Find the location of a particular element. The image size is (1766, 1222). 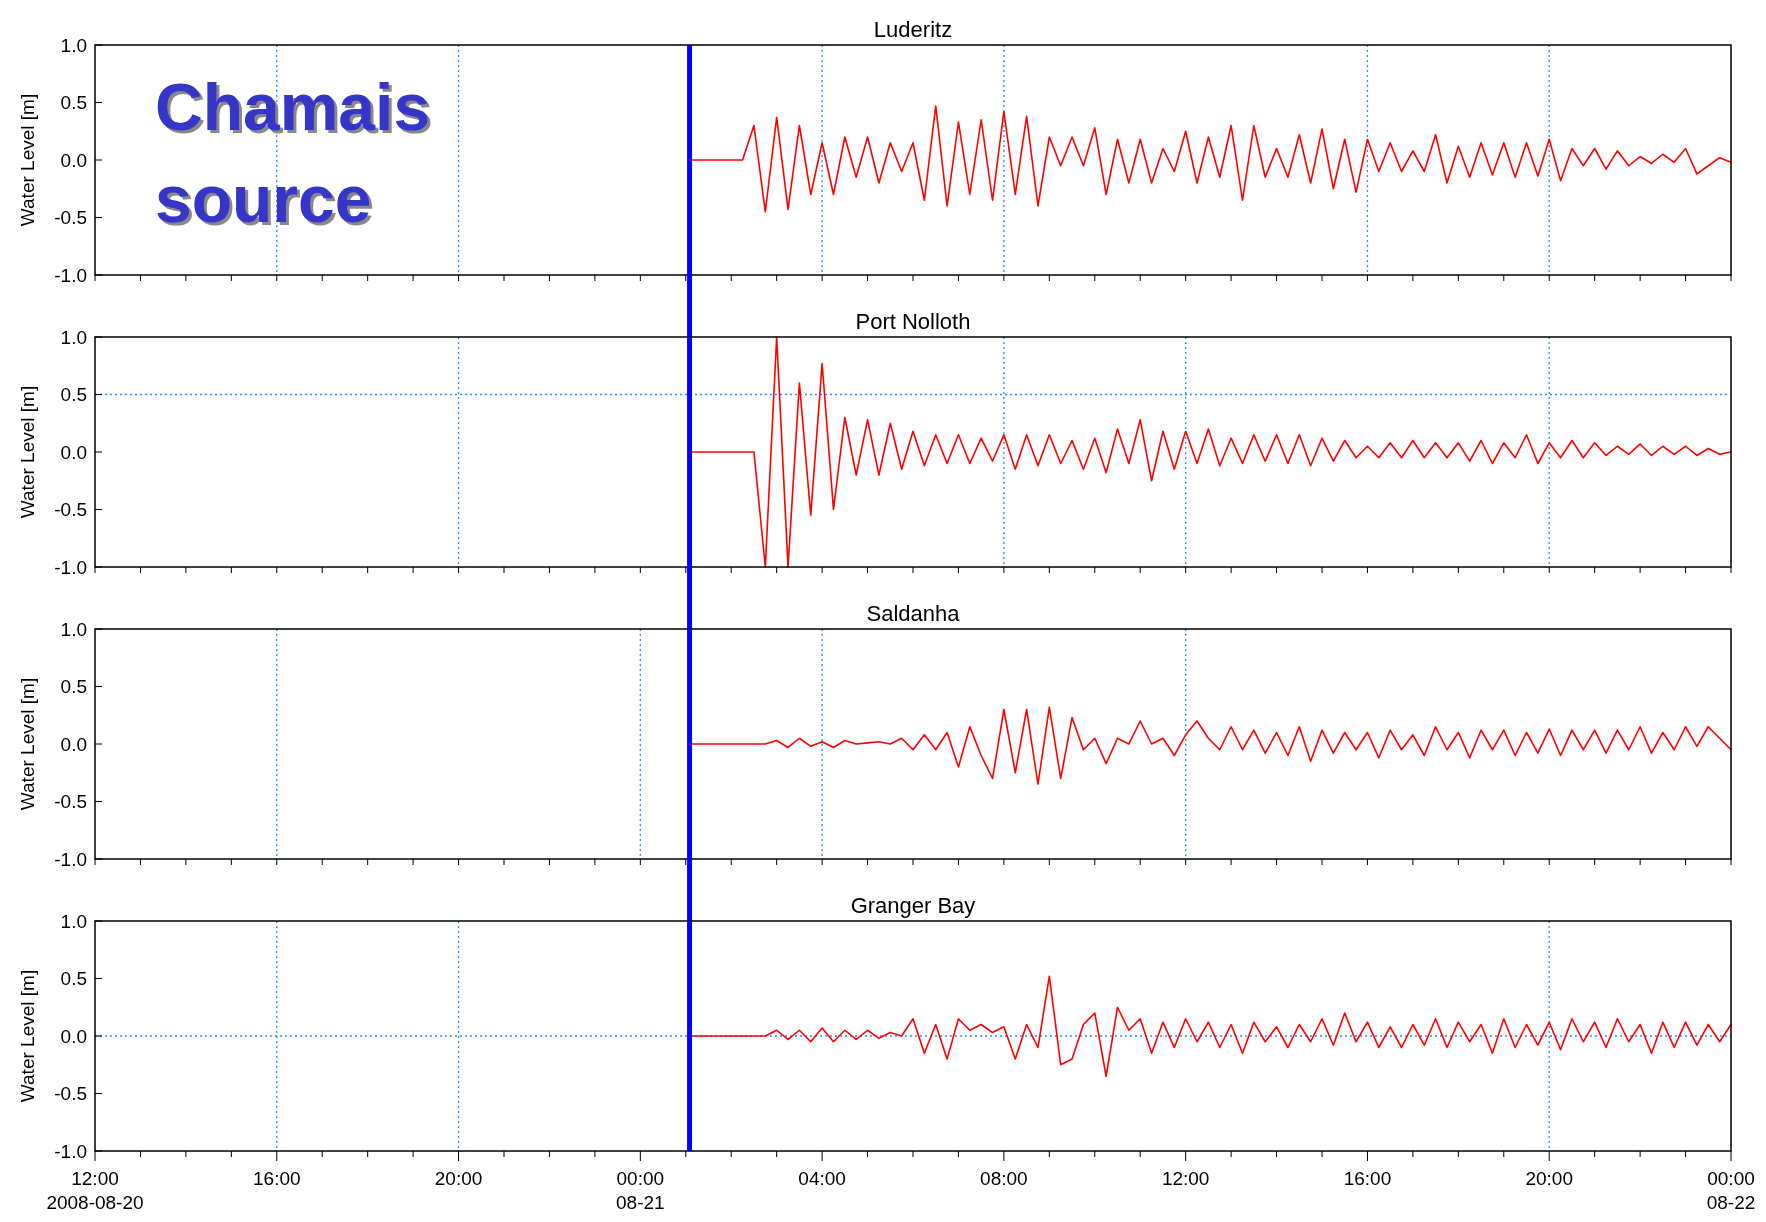

x-tick-label: 08:00 is located at coordinates (1004, 1178).